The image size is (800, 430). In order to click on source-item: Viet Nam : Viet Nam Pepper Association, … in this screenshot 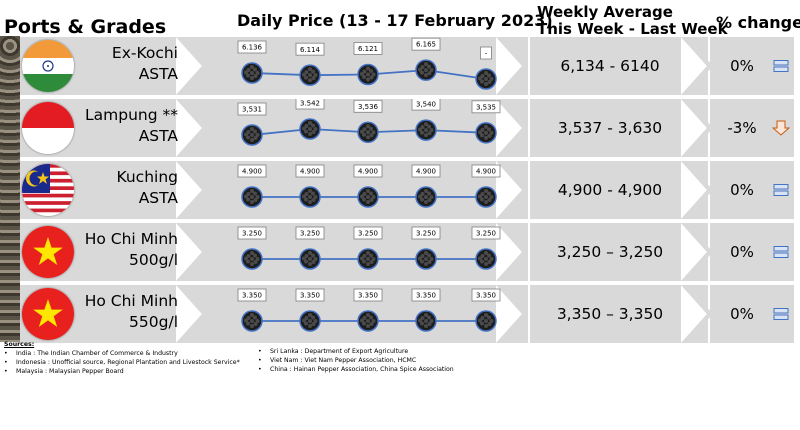, I will do `click(356, 360)`.